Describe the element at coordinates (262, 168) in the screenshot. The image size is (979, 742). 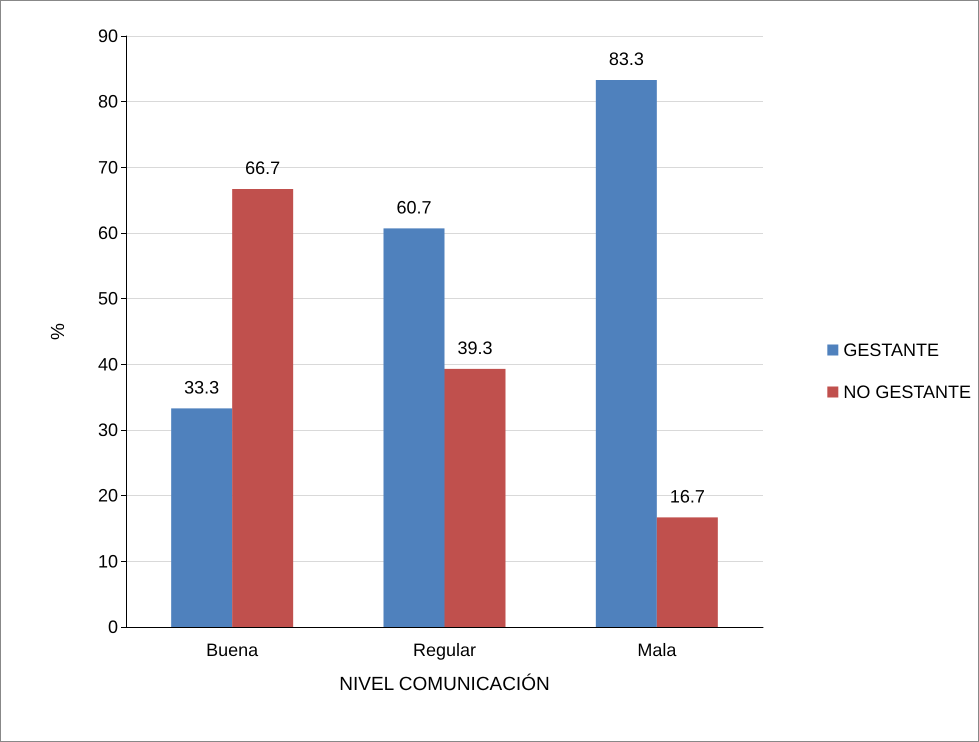
I see `data-label: 66.7` at that location.